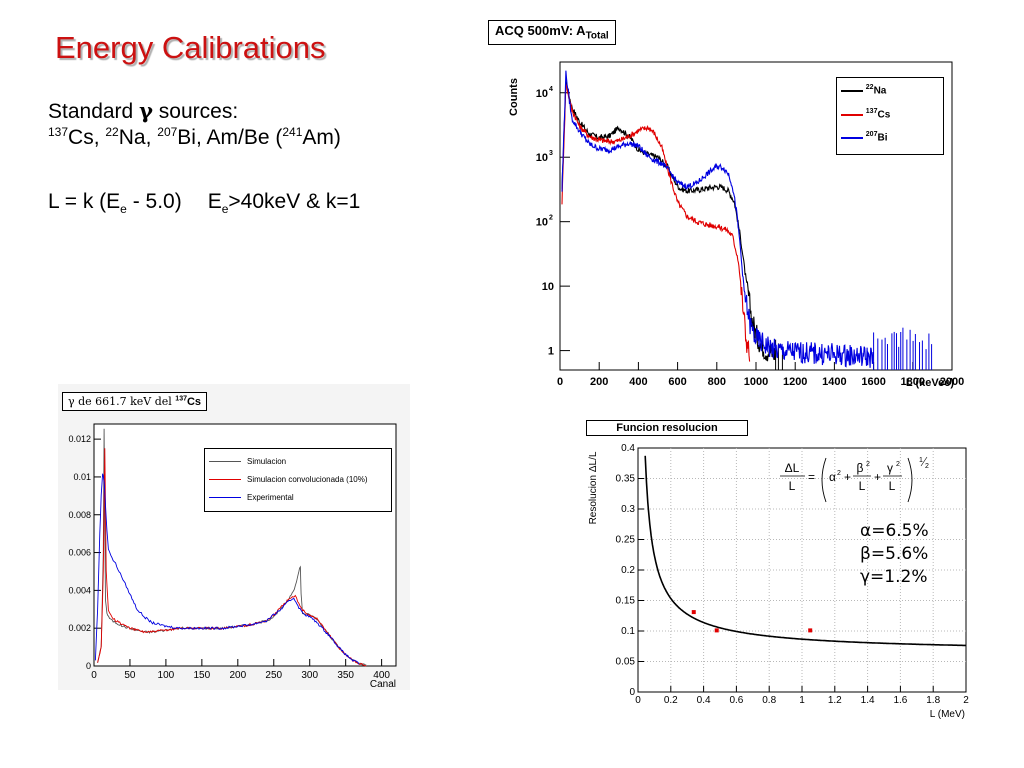 Image resolution: width=1024 pixels, height=768 pixels. I want to click on x-tick-label: 250, so click(273, 675).